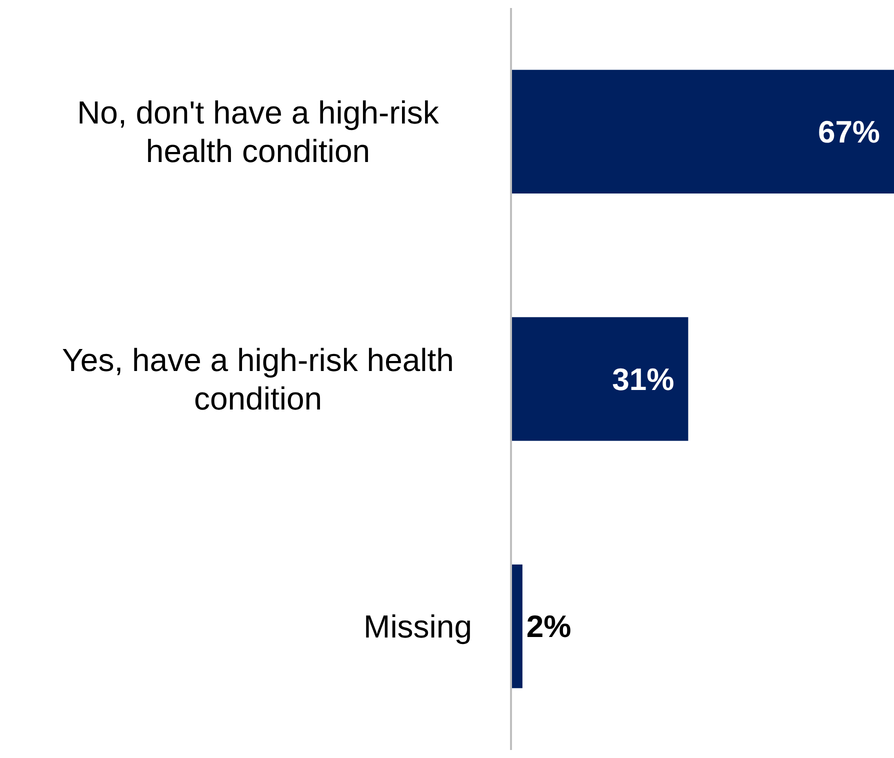 The image size is (894, 758). Describe the element at coordinates (258, 132) in the screenshot. I see `y-tick-label: No, don't have a high-risk health condition` at that location.